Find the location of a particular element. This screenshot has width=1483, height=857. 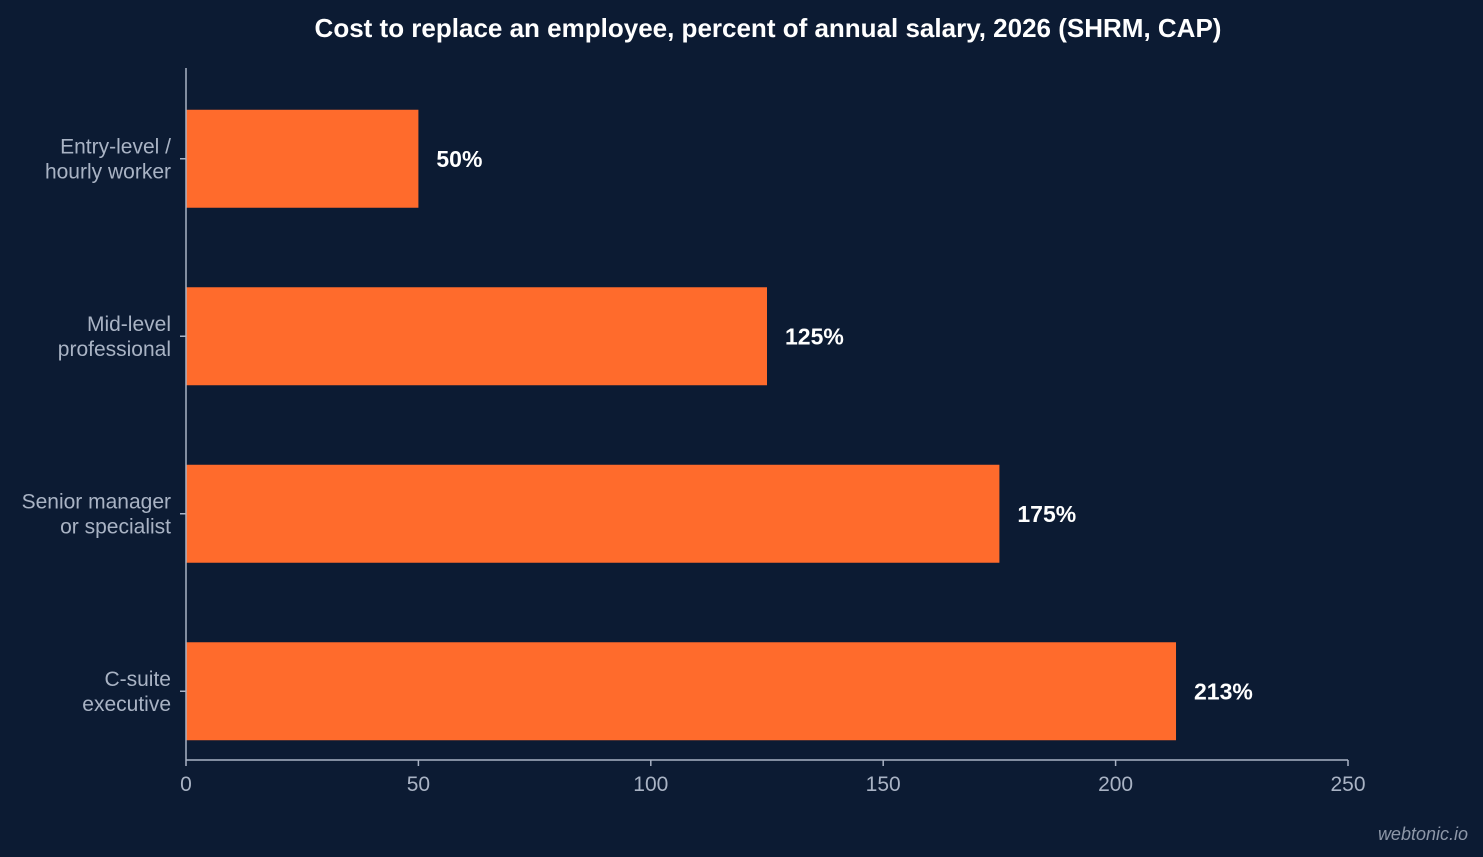

x-tick-label-2: 100 is located at coordinates (650, 784).